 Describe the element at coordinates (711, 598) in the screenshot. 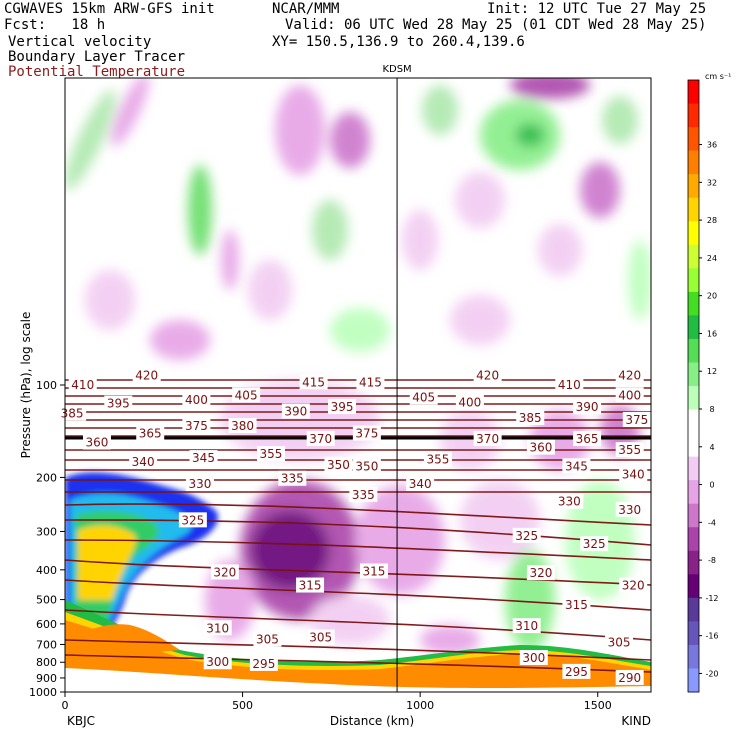

I see `colorbar-tick-label: -12` at that location.